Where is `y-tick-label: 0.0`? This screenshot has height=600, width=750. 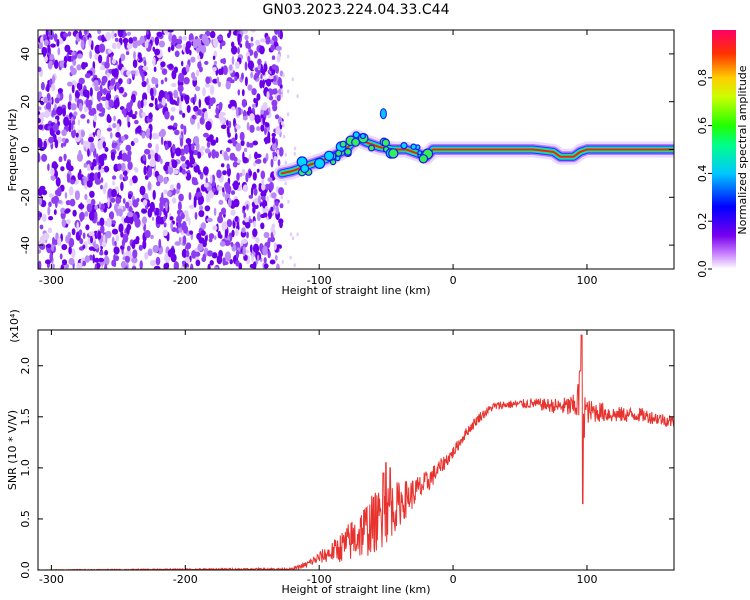
y-tick-label: 0.0 is located at coordinates (25, 570).